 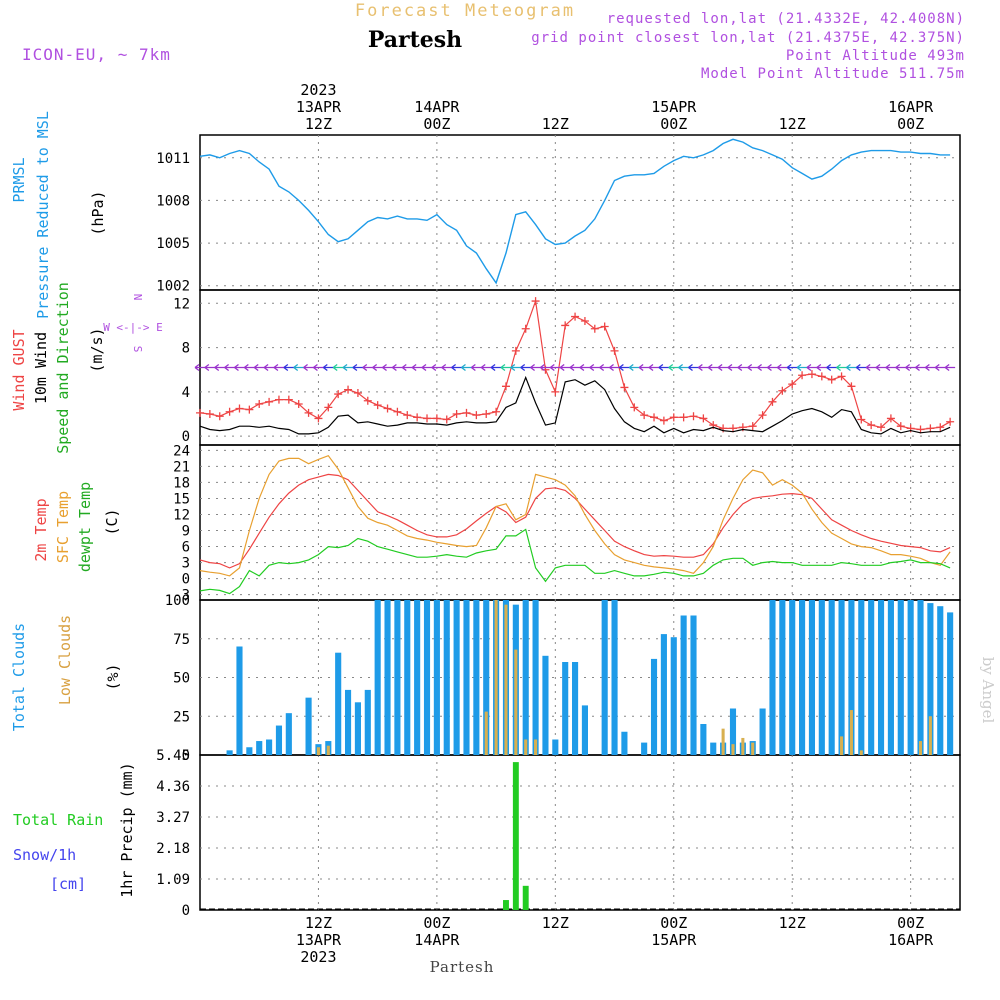 What do you see at coordinates (318, 923) in the screenshot?
I see `bottom-tick-label: 12Z` at bounding box center [318, 923].